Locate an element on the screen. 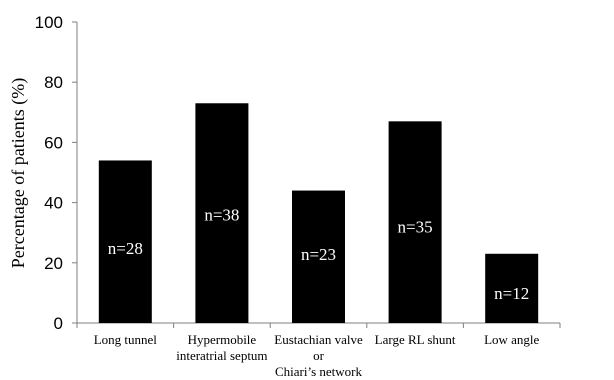 The height and width of the screenshot is (380, 614). data-label: n=38 is located at coordinates (221, 215).